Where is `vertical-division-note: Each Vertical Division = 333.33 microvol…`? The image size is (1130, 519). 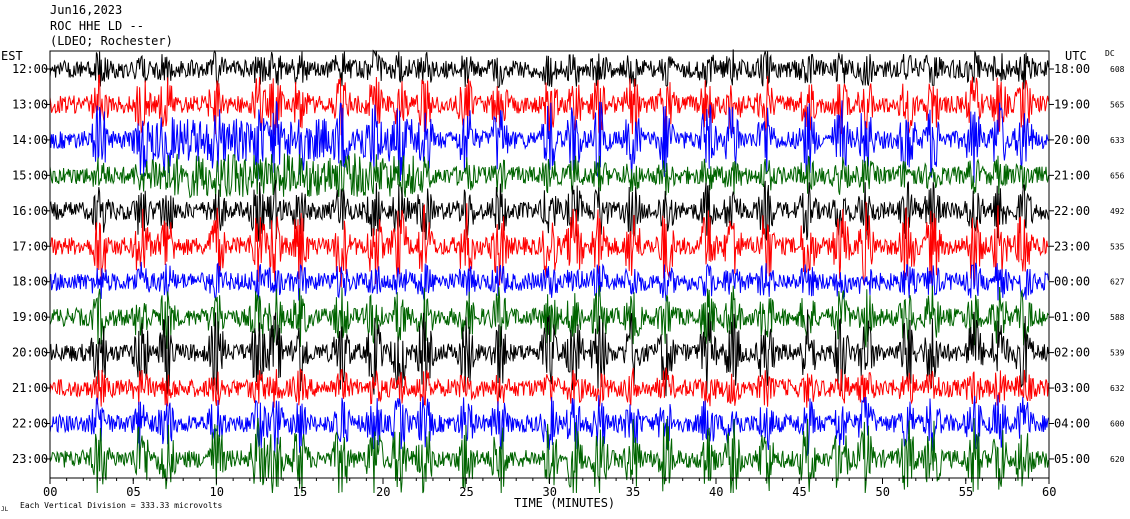 vertical-division-note: Each Vertical Division = 333.33 microvol… is located at coordinates (121, 505).